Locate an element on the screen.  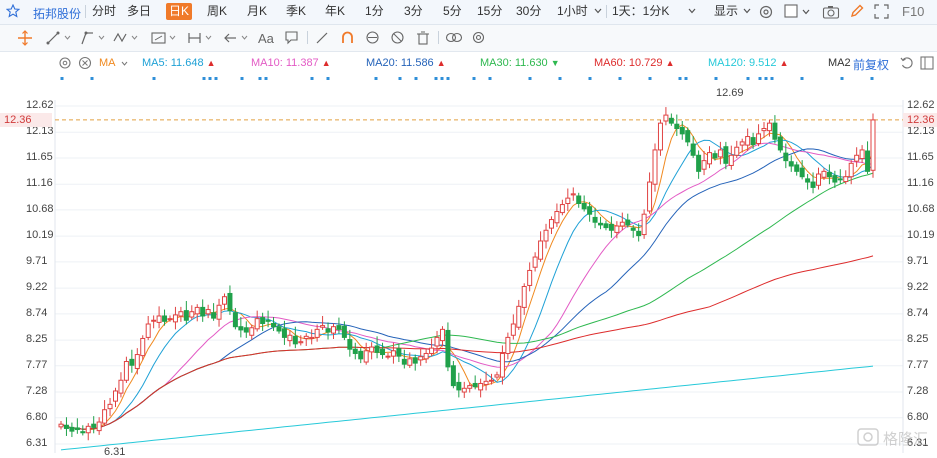
adjust-select: 前复权 is located at coordinates (871, 65).